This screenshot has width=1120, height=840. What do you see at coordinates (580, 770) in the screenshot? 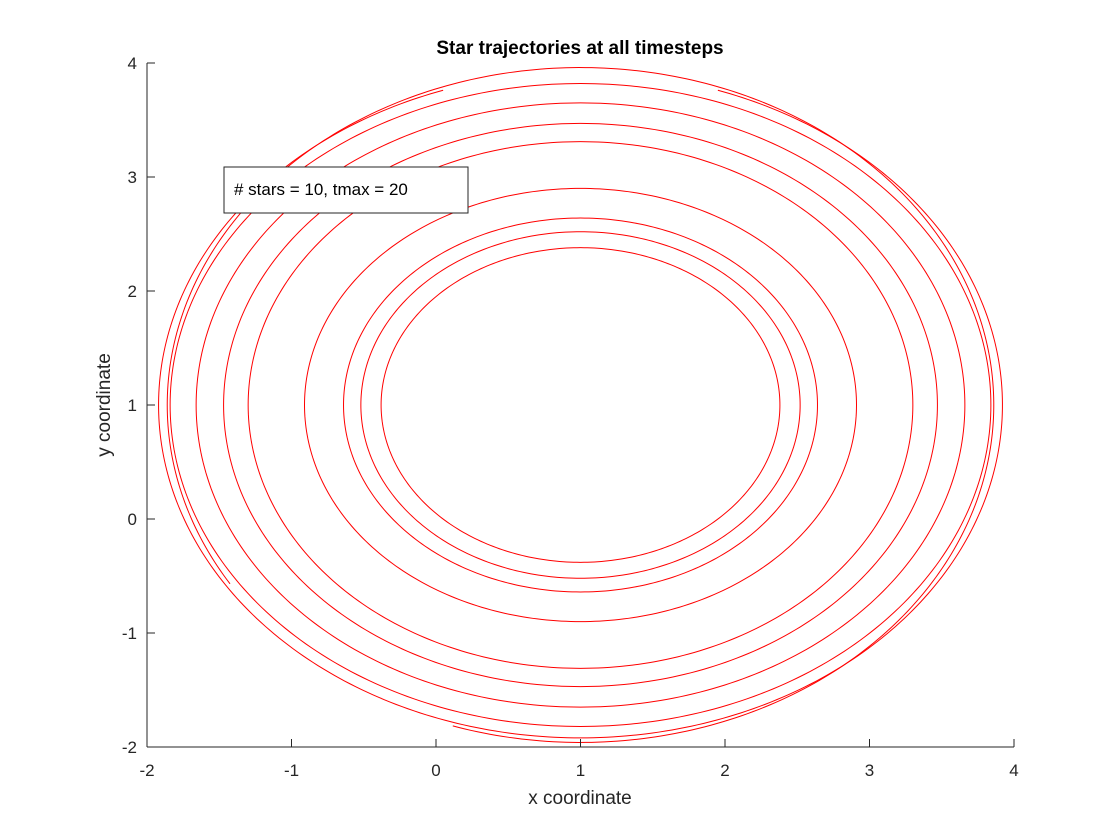
I see `x-tick-label: 1` at bounding box center [580, 770].